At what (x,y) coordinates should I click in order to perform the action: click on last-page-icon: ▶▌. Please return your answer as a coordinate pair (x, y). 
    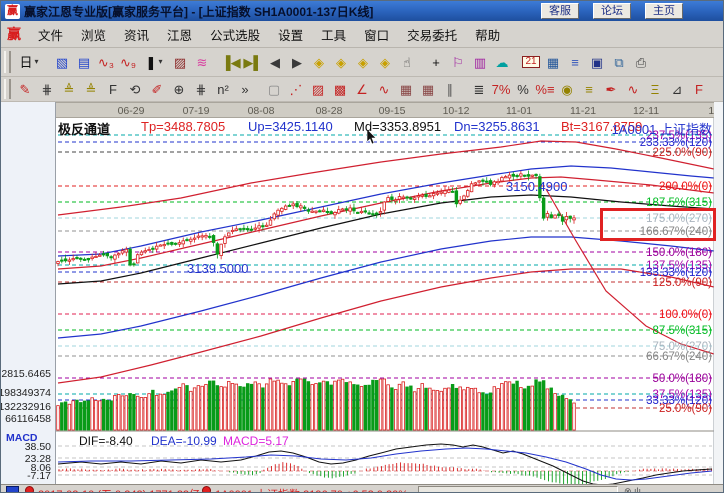
    Looking at the image, I should click on (253, 62).